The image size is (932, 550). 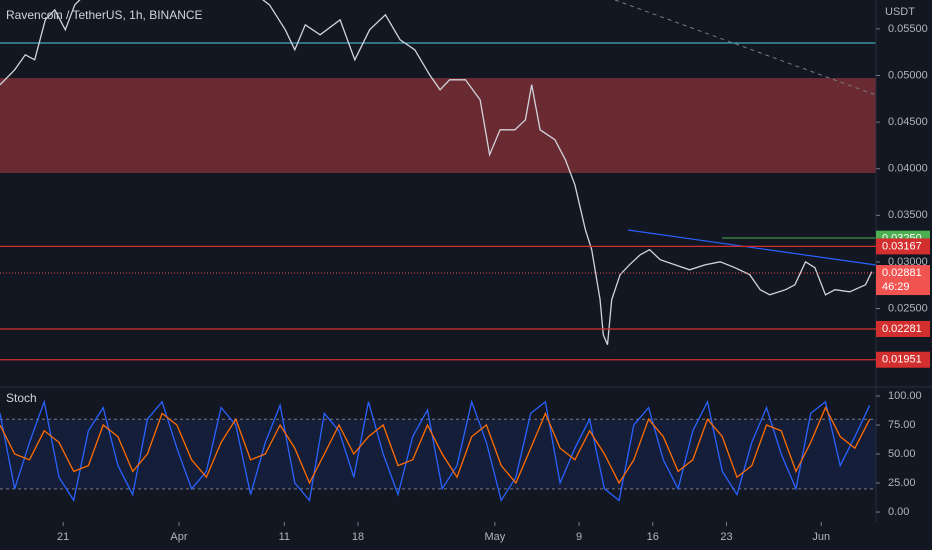 I want to click on y-tick-label: 0.03500, so click(x=908, y=215).